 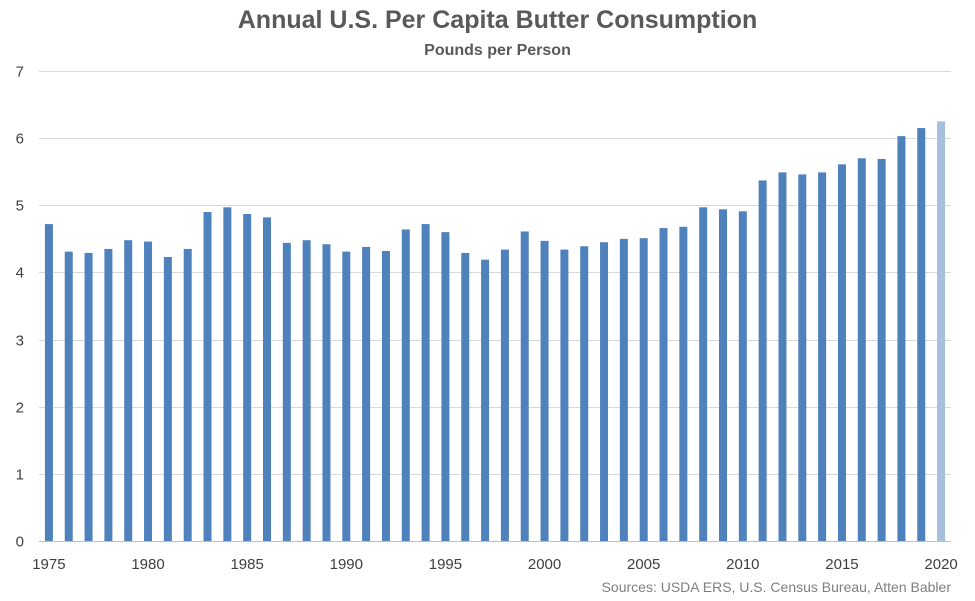 What do you see at coordinates (841, 352) in the screenshot?
I see `bar: 2015: 5.61` at bounding box center [841, 352].